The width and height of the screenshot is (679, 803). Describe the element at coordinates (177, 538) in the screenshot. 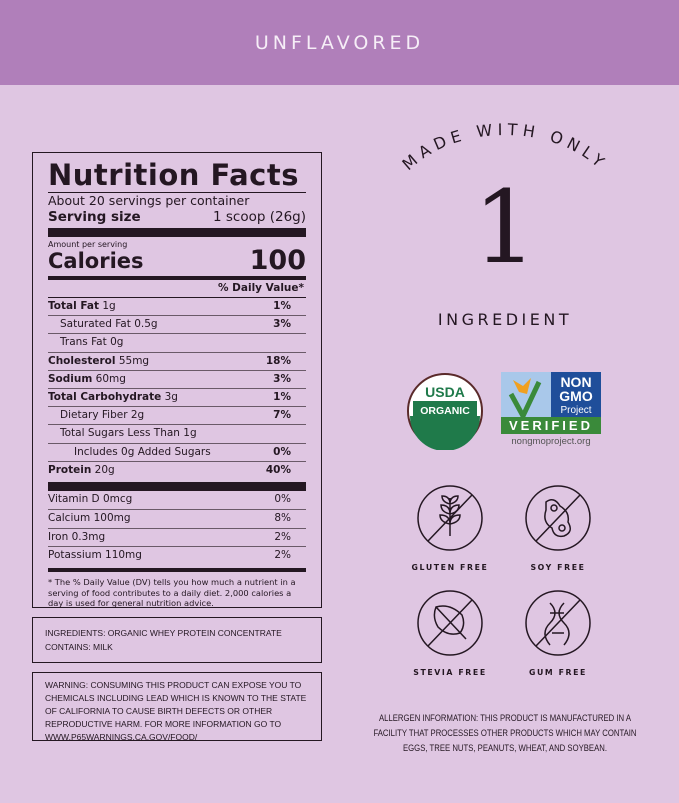

I see `vitamin-row: Iron 0.3mg 2%` at that location.